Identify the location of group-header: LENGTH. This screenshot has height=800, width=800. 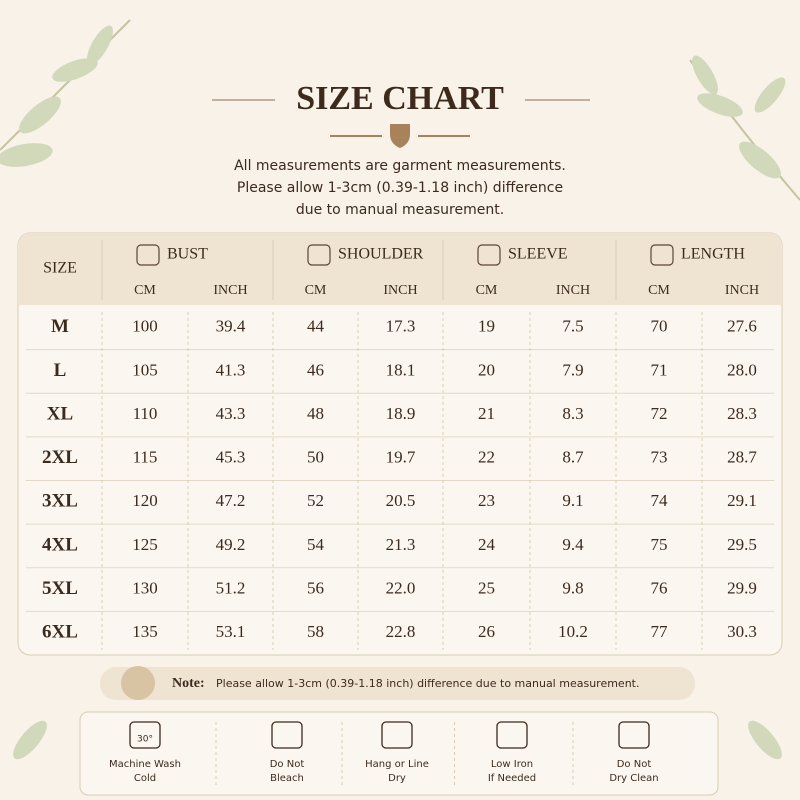
(713, 254).